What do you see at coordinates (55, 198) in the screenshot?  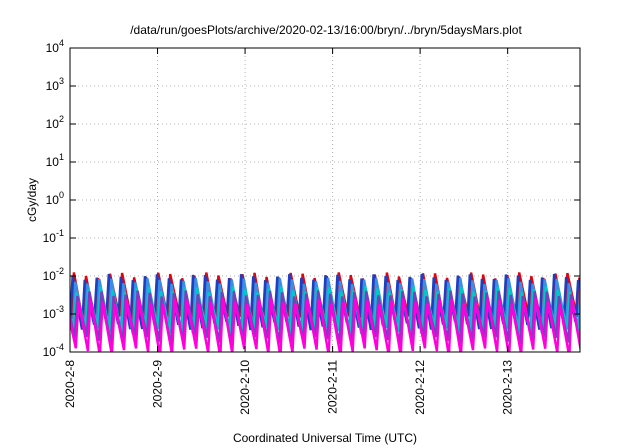 I see `y-tick-label: 10⁰` at bounding box center [55, 198].